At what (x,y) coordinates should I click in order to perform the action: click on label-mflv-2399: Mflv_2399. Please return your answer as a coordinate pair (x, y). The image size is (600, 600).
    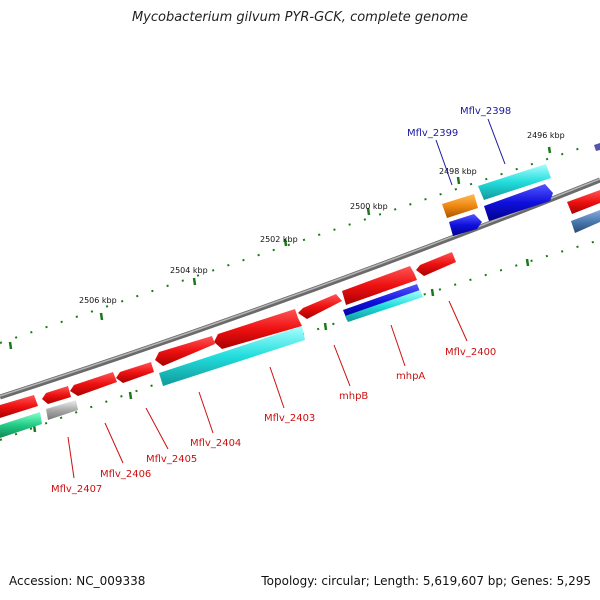
    Looking at the image, I should click on (432, 133).